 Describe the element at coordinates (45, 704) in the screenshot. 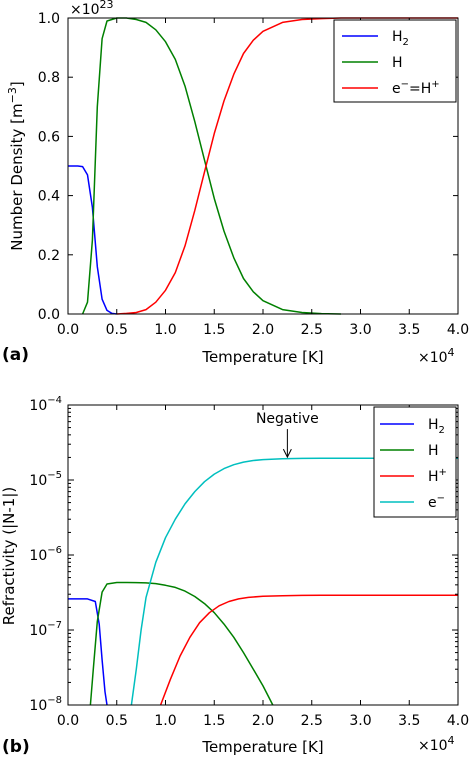

I see `panel-b-ytick-label: 10⁻⁸` at that location.